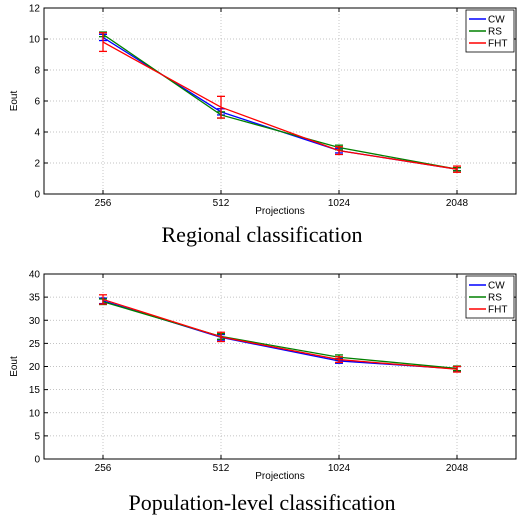 This screenshot has width=524, height=519. I want to click on y-tick-label: 25, so click(35, 344).